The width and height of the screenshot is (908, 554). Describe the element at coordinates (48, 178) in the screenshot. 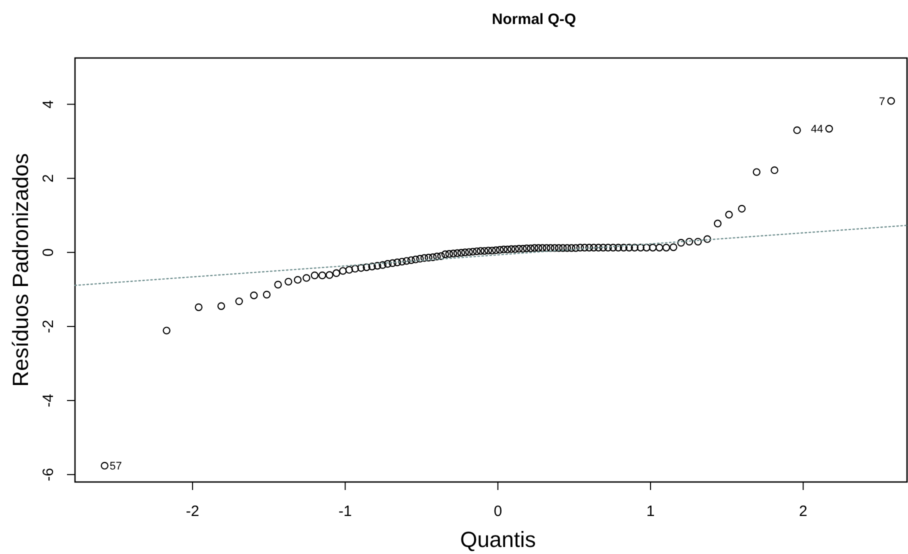

I see `y-tick-label: 2` at that location.